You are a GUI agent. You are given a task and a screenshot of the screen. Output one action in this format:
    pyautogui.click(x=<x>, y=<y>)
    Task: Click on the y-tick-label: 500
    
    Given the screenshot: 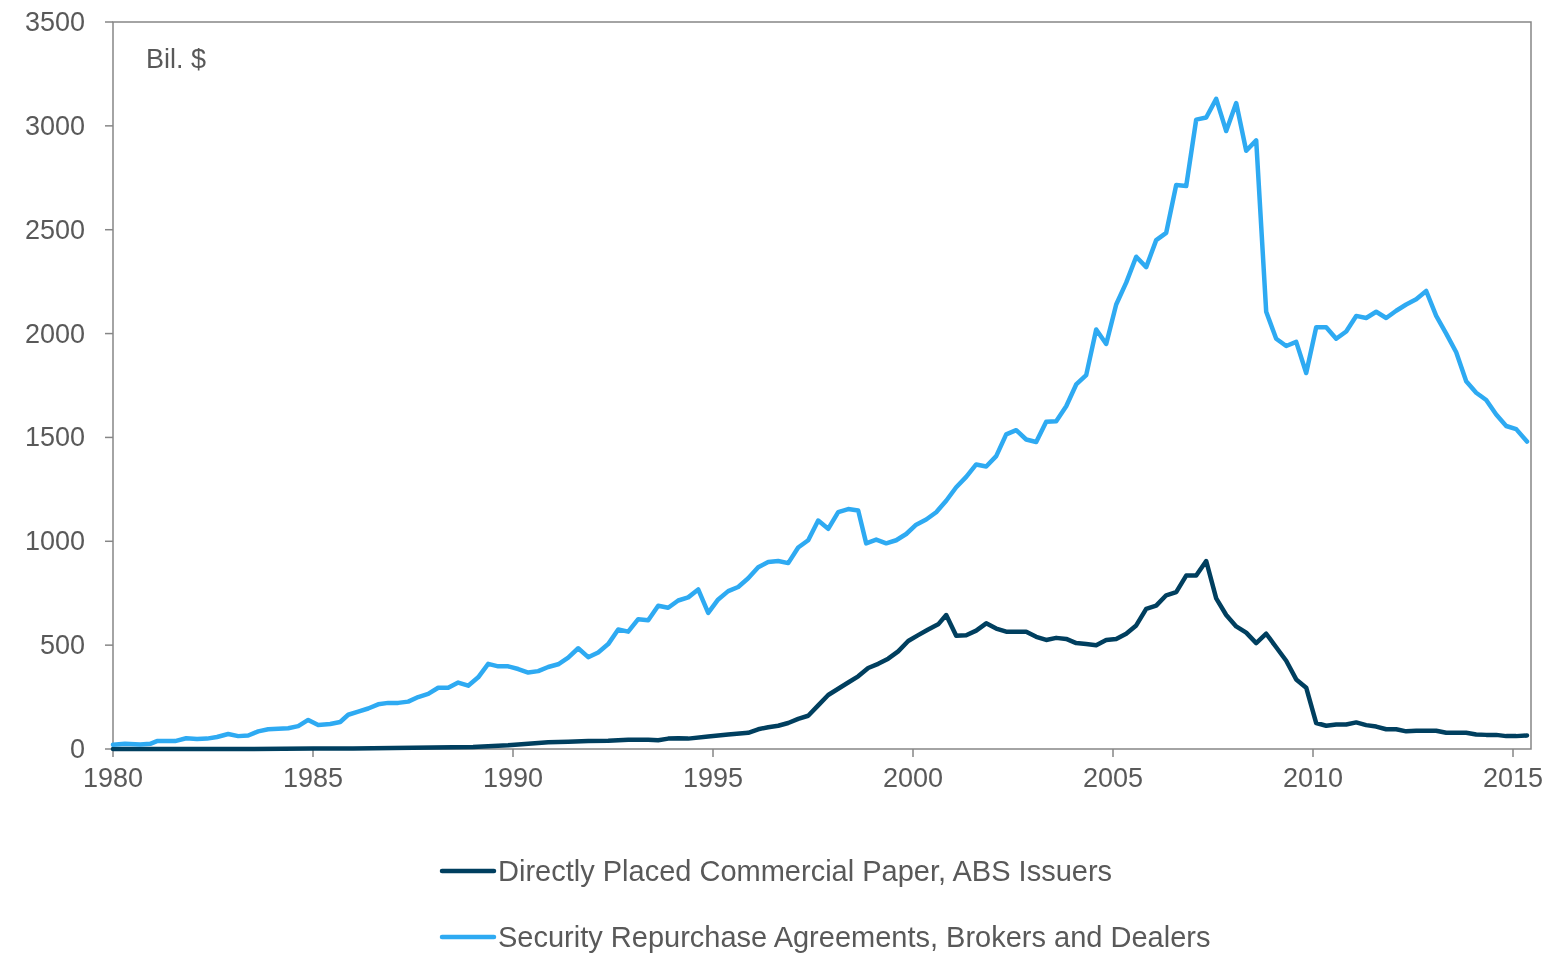 What is the action you would take?
    pyautogui.click(x=62, y=645)
    